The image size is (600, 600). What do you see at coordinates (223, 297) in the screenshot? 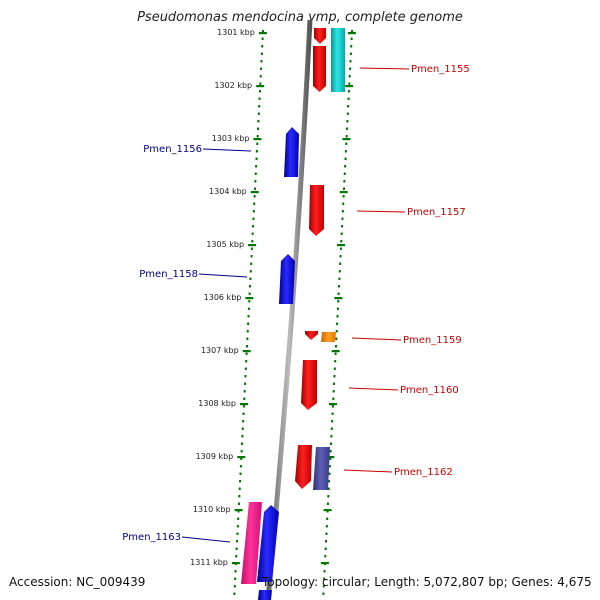
I see `tick-label: 1306 kbp` at bounding box center [223, 297].